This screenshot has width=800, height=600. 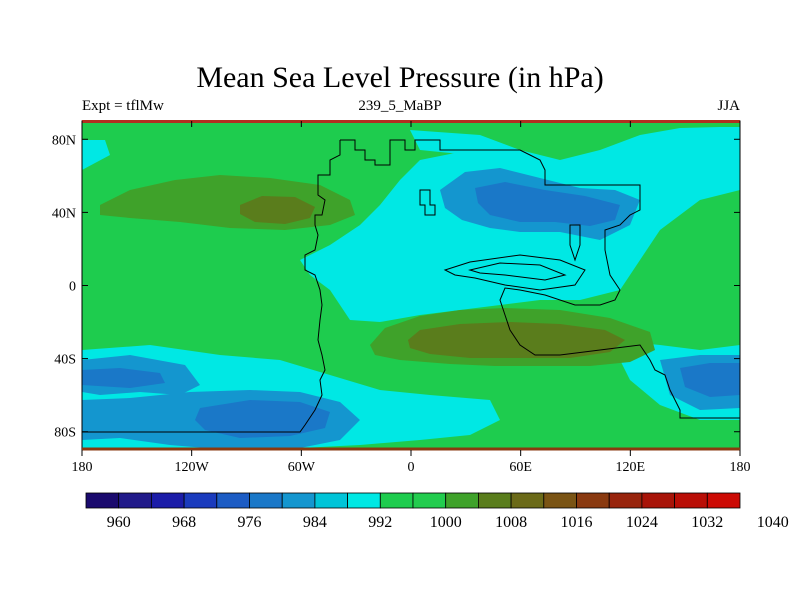 I want to click on coastline-tethys-inlet, so click(x=514, y=272).